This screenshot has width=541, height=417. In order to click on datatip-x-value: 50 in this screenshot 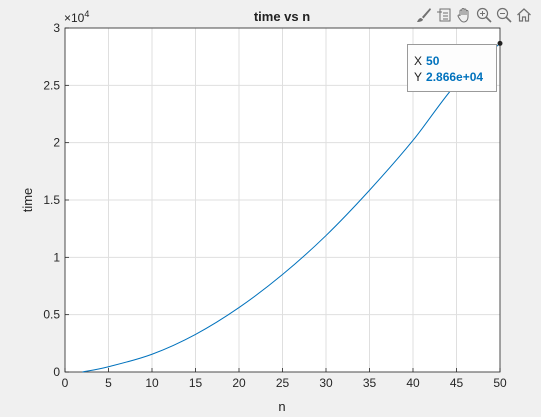, I will do `click(433, 61)`.